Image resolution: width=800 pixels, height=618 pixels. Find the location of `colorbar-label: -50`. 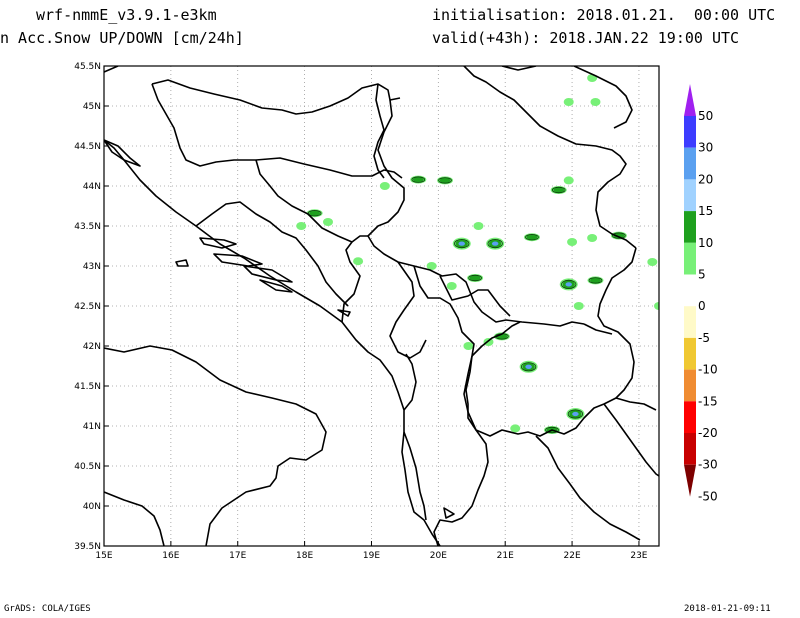

colorbar-label: -50 is located at coordinates (708, 496).